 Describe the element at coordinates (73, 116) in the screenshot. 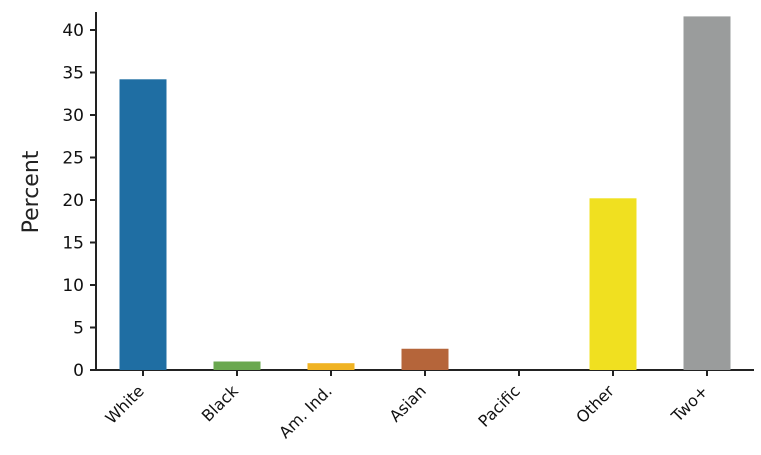

I see `y-tick-label: 30` at that location.